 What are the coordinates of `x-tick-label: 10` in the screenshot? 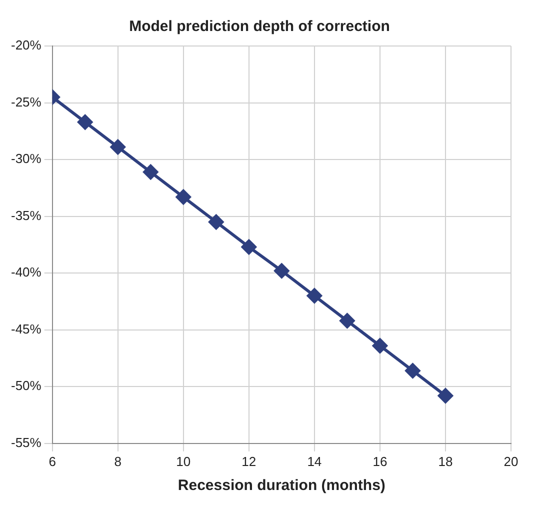 It's located at (183, 461).